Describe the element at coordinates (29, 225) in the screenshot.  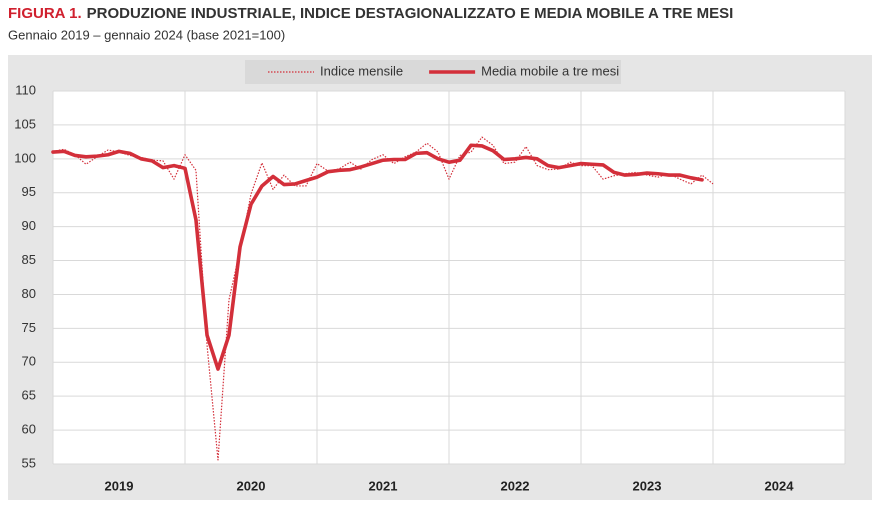
I see `y-tick-label: 90` at that location.